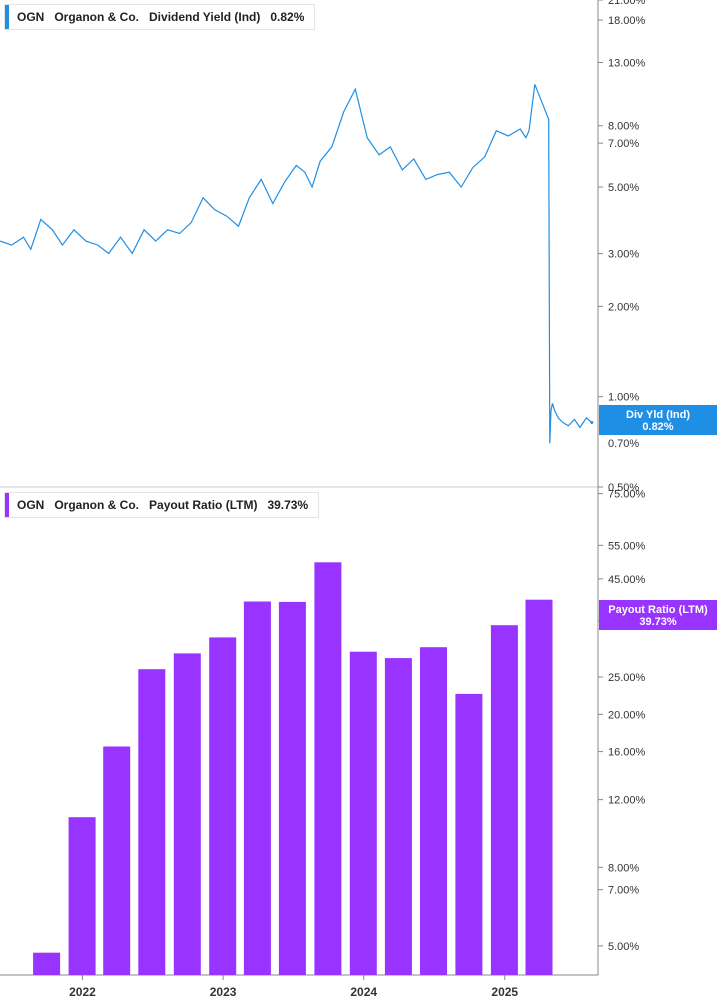  Describe the element at coordinates (7, 505) in the screenshot. I see `payout-ratio-swatch` at that location.